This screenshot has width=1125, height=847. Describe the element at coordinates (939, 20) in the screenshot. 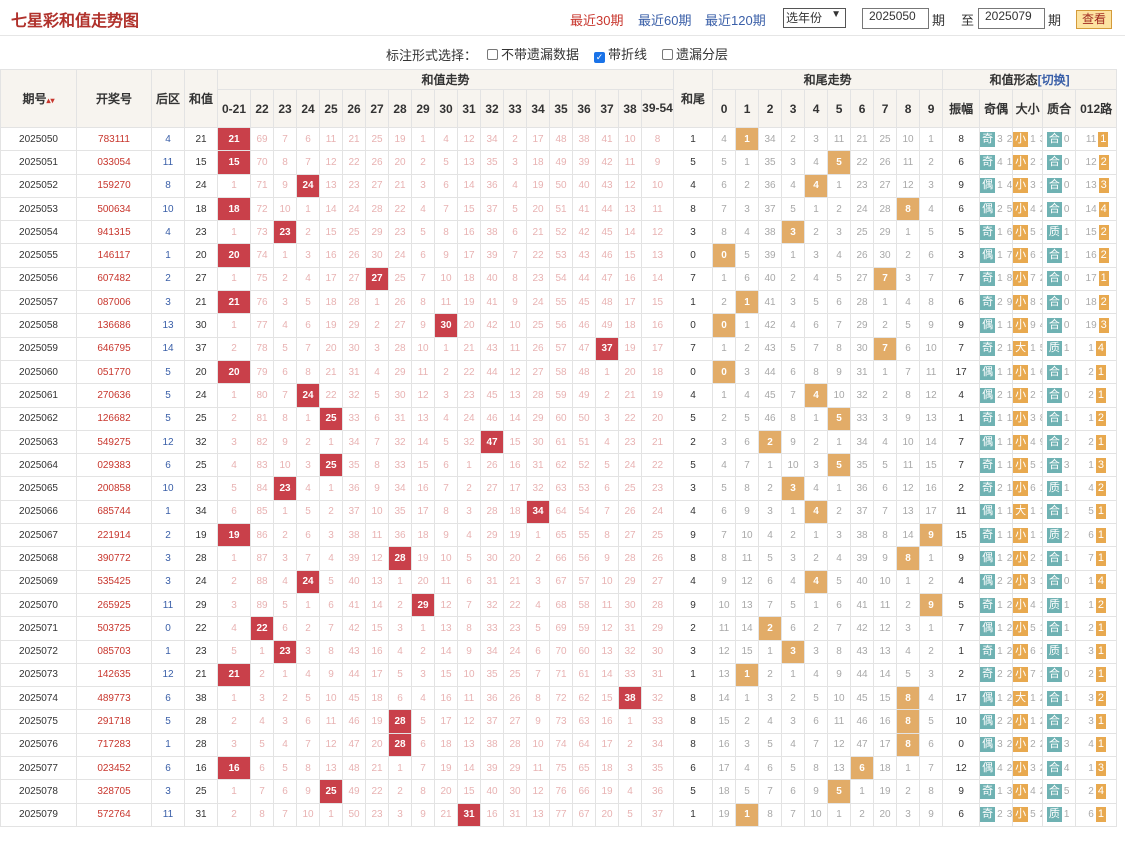

I see `from-suffix-label: 期` at that location.